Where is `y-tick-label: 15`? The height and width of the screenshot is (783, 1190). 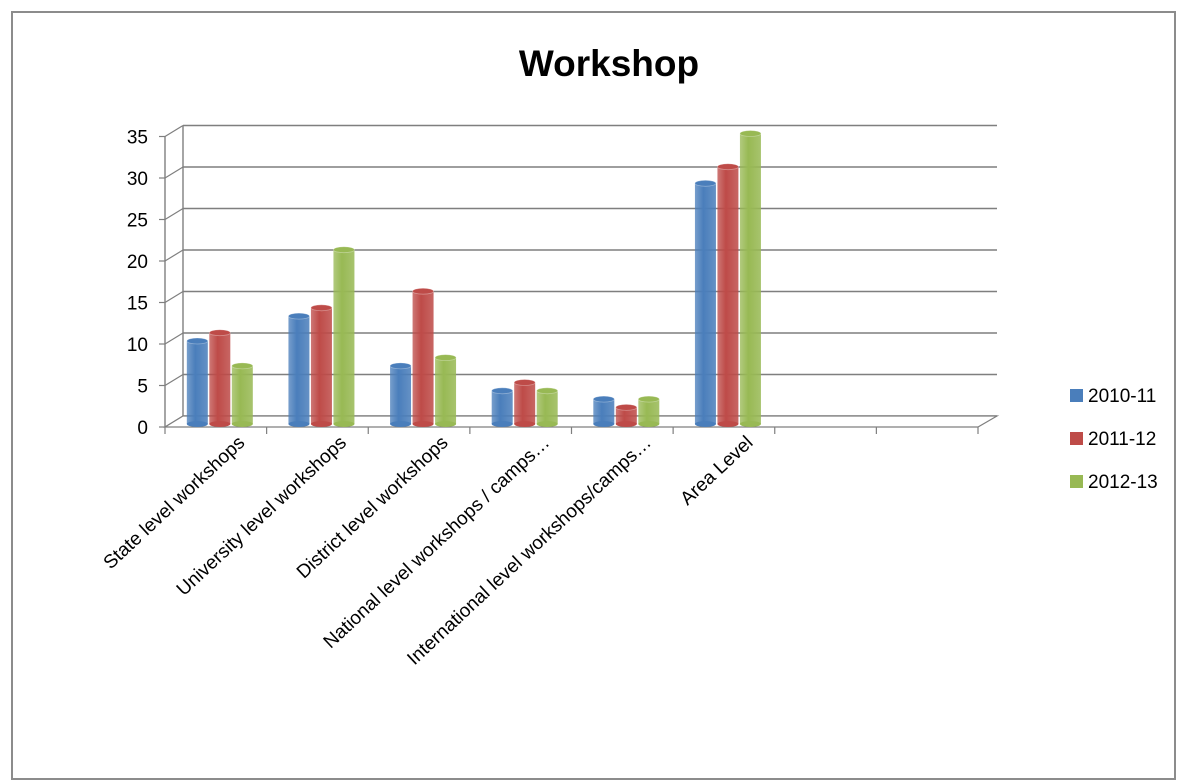 y-tick-label: 15 is located at coordinates (137, 304).